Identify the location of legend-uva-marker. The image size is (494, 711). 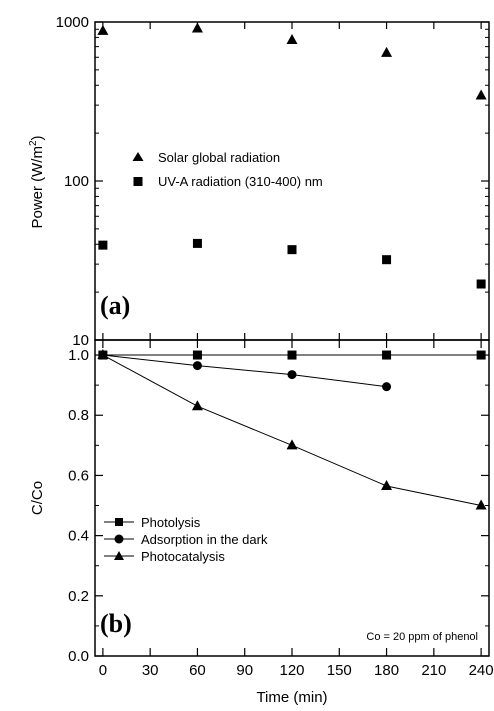
(138, 181).